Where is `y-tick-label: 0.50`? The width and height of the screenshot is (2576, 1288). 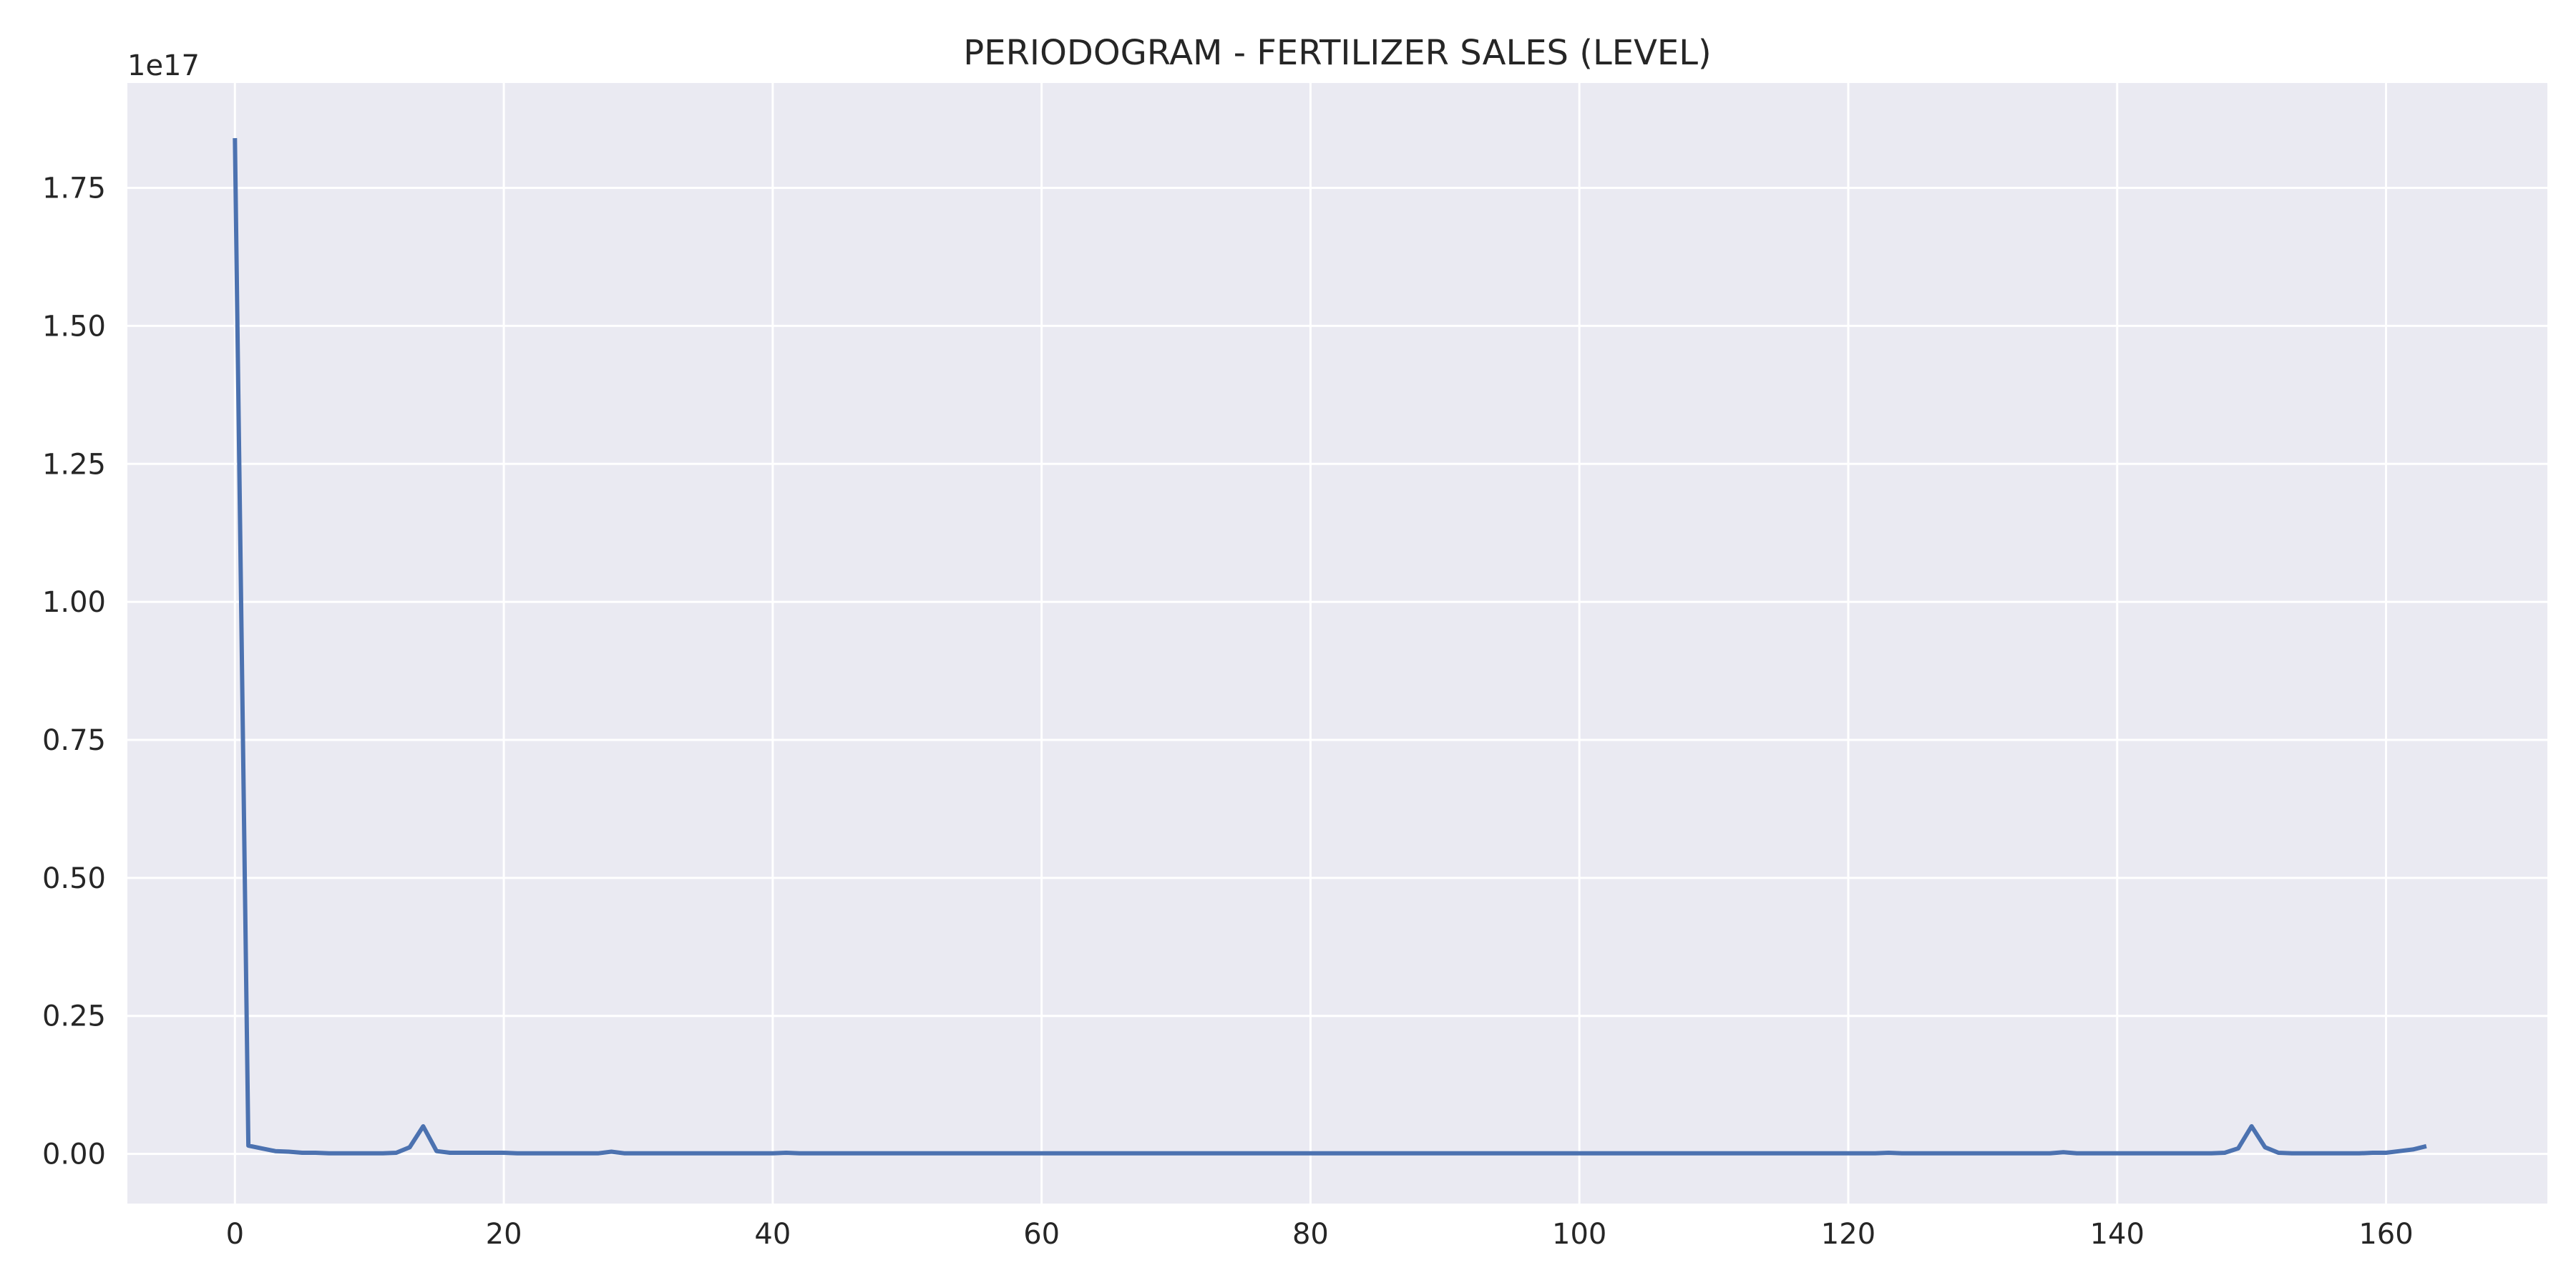
y-tick-label: 0.50 is located at coordinates (74, 878).